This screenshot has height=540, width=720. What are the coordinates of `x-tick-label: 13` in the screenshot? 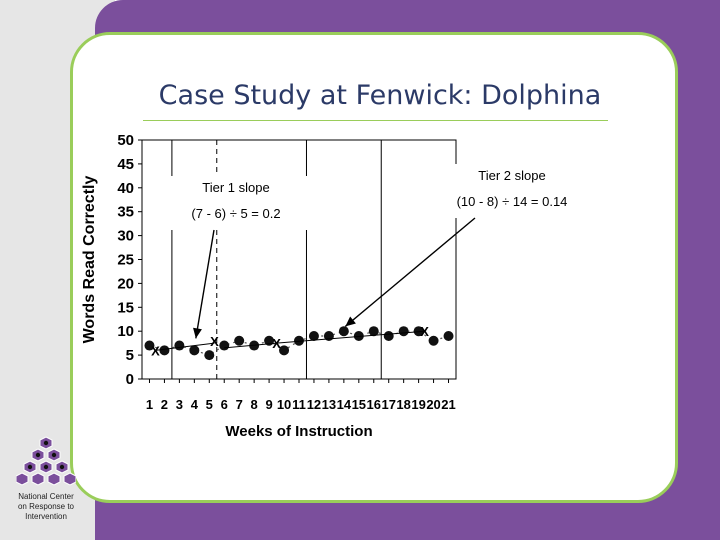 It's located at (329, 404).